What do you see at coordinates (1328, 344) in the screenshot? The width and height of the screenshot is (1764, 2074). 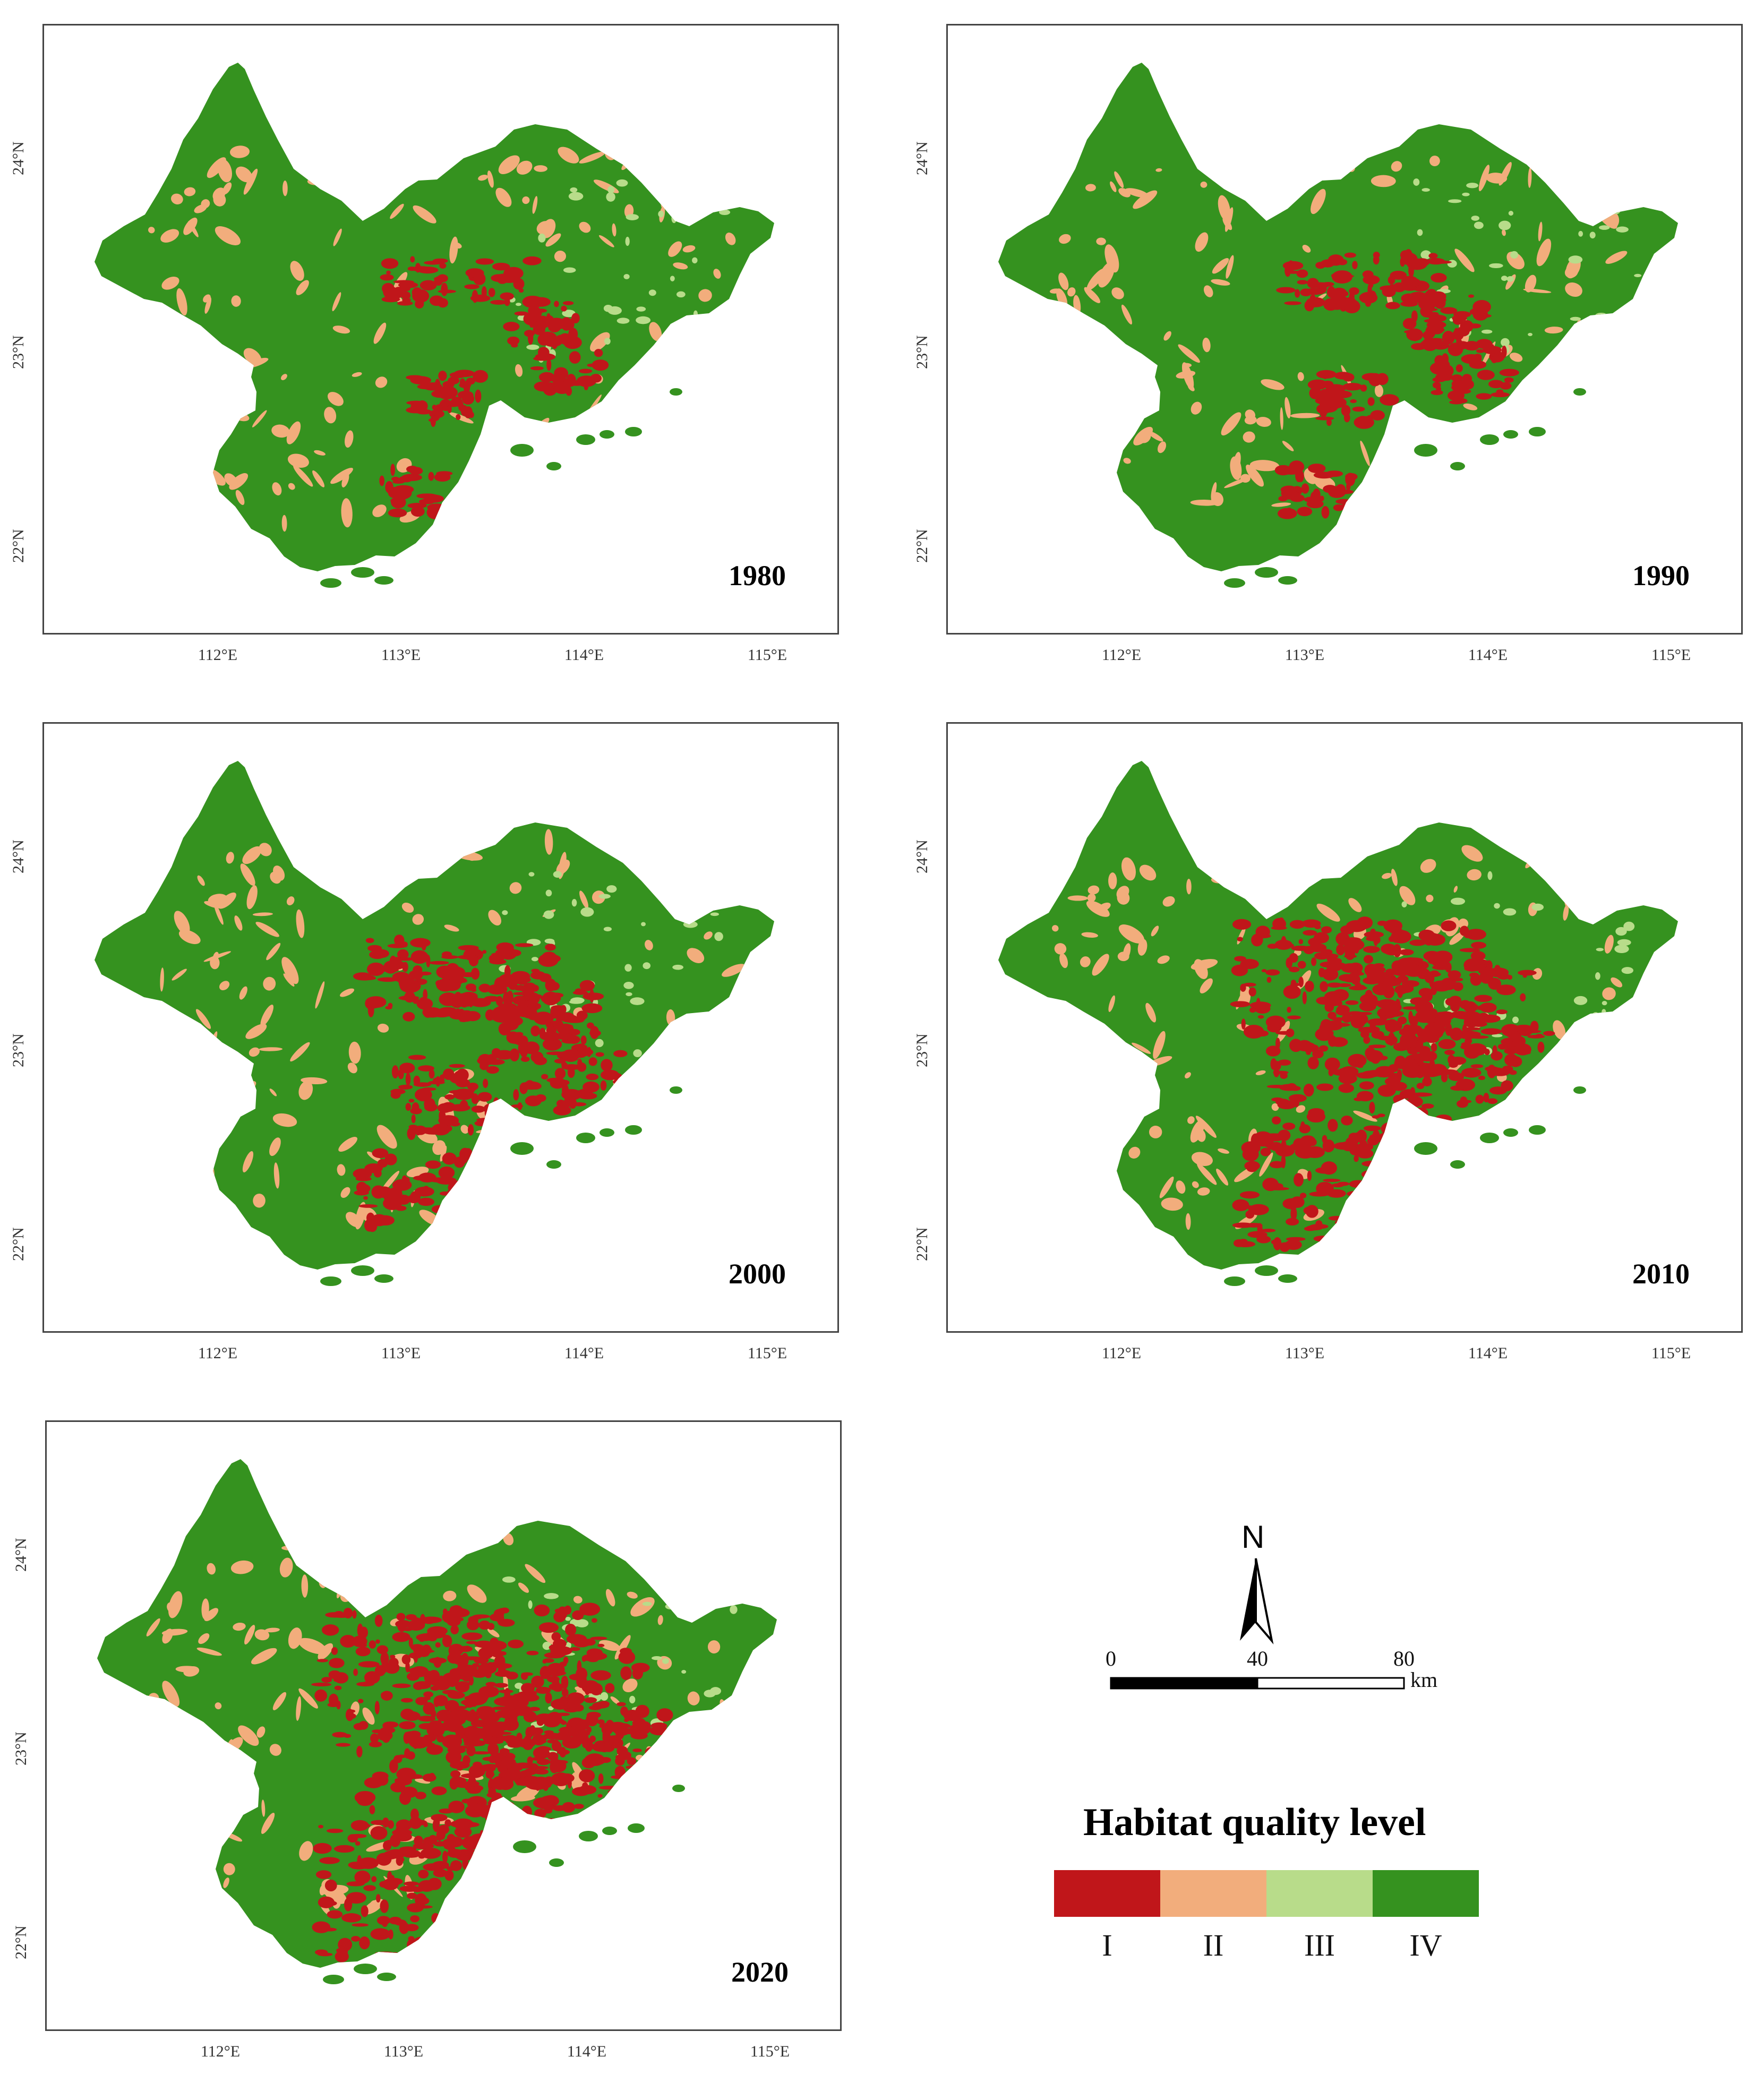 I see `map-panel-1990: 1990 112°E 113°E 114°E 115°E 24°N 23°N 22°N` at bounding box center [1328, 344].